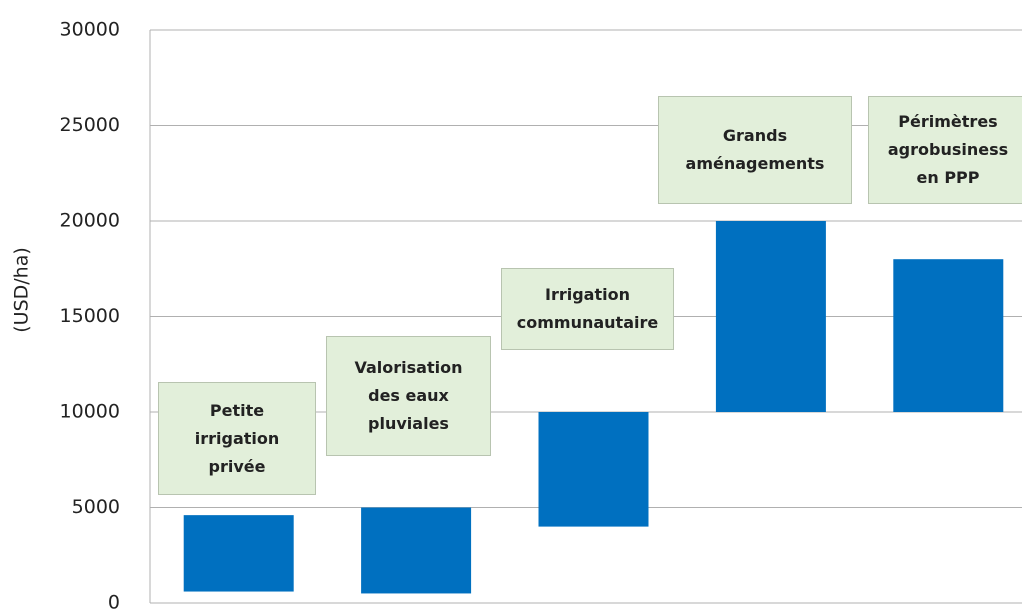  What do you see at coordinates (114, 601) in the screenshot?
I see `y-tick-label: 0` at bounding box center [114, 601].